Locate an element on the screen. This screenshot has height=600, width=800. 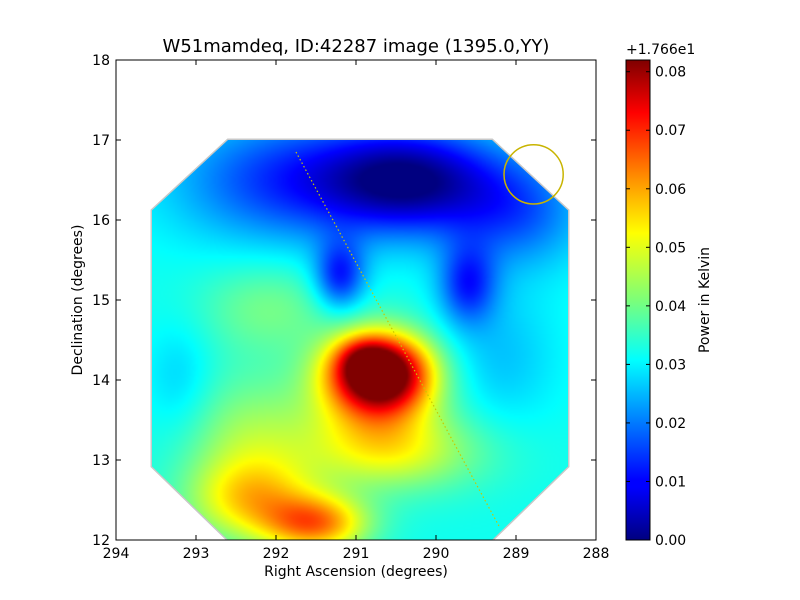
colorbar-ticks: 0.00 0.01 0.02 0.03 0.04 0.05 0.06 0.07 0.08 is located at coordinates (656, 307).